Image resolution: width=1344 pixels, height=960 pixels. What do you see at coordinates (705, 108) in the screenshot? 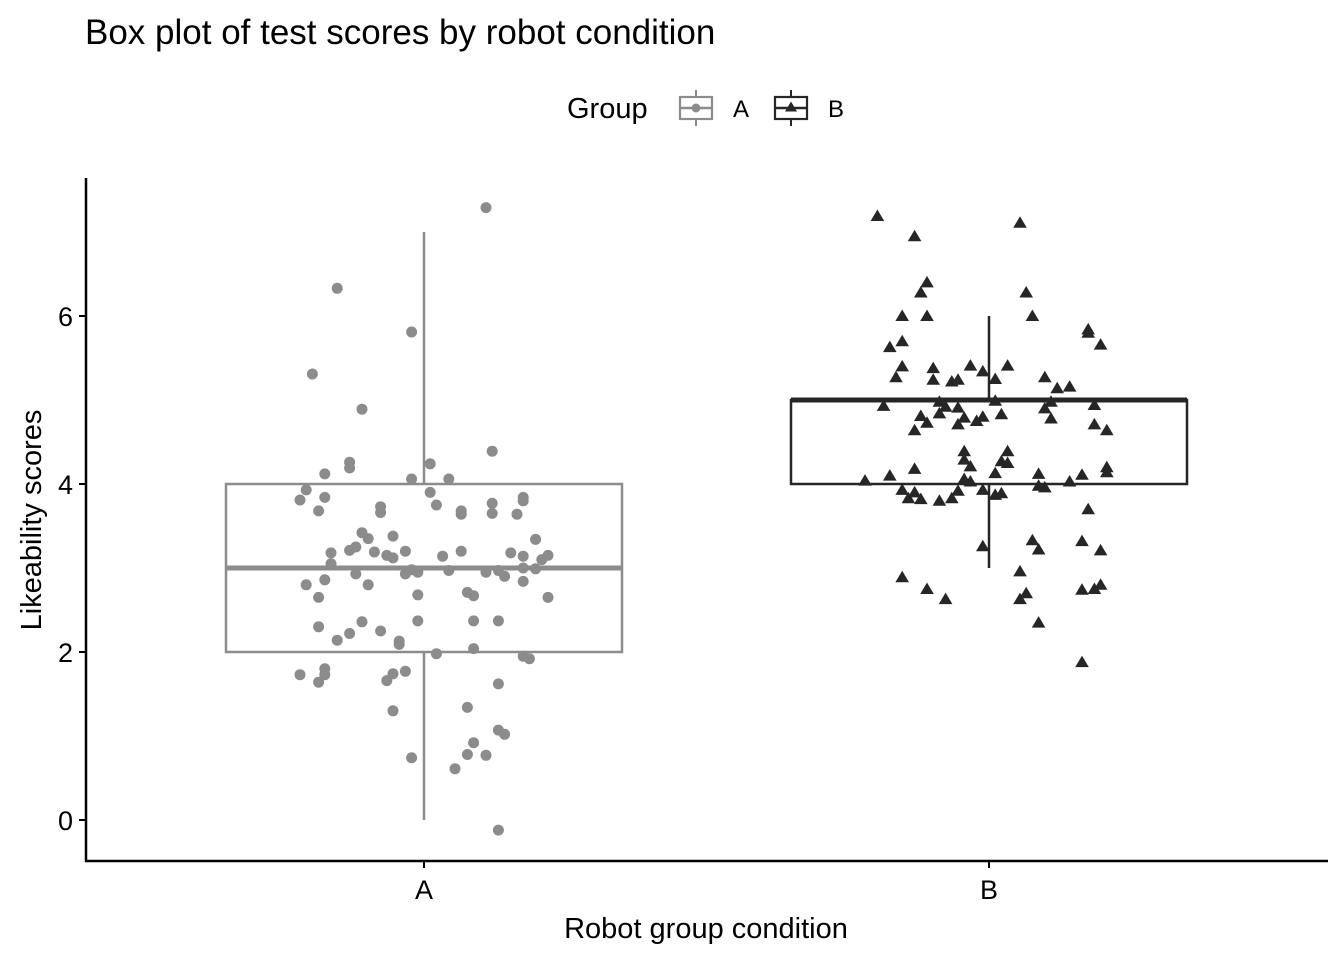
I see `legend: Group A B` at bounding box center [705, 108].